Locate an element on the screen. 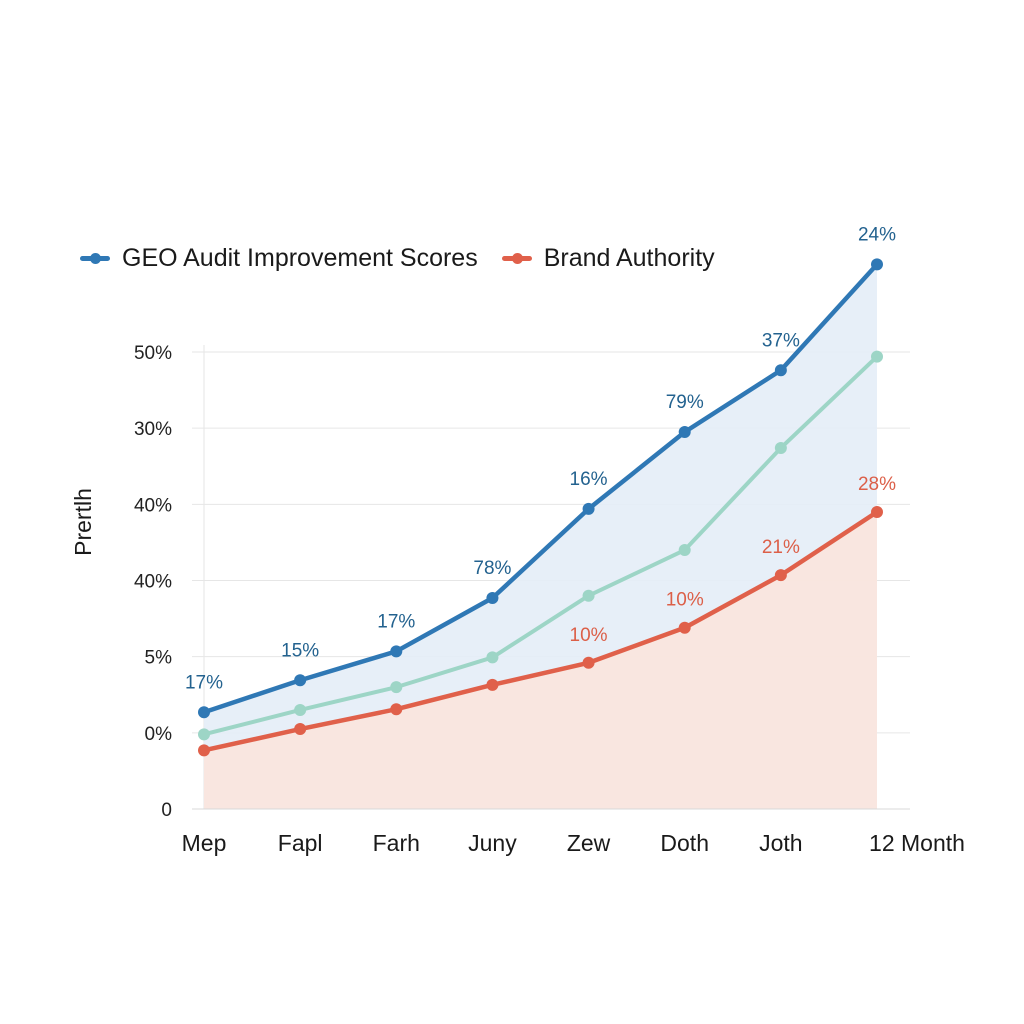 The height and width of the screenshot is (1024, 1024). legend-item-geo: GEO Audit Improvement Scores is located at coordinates (279, 258).